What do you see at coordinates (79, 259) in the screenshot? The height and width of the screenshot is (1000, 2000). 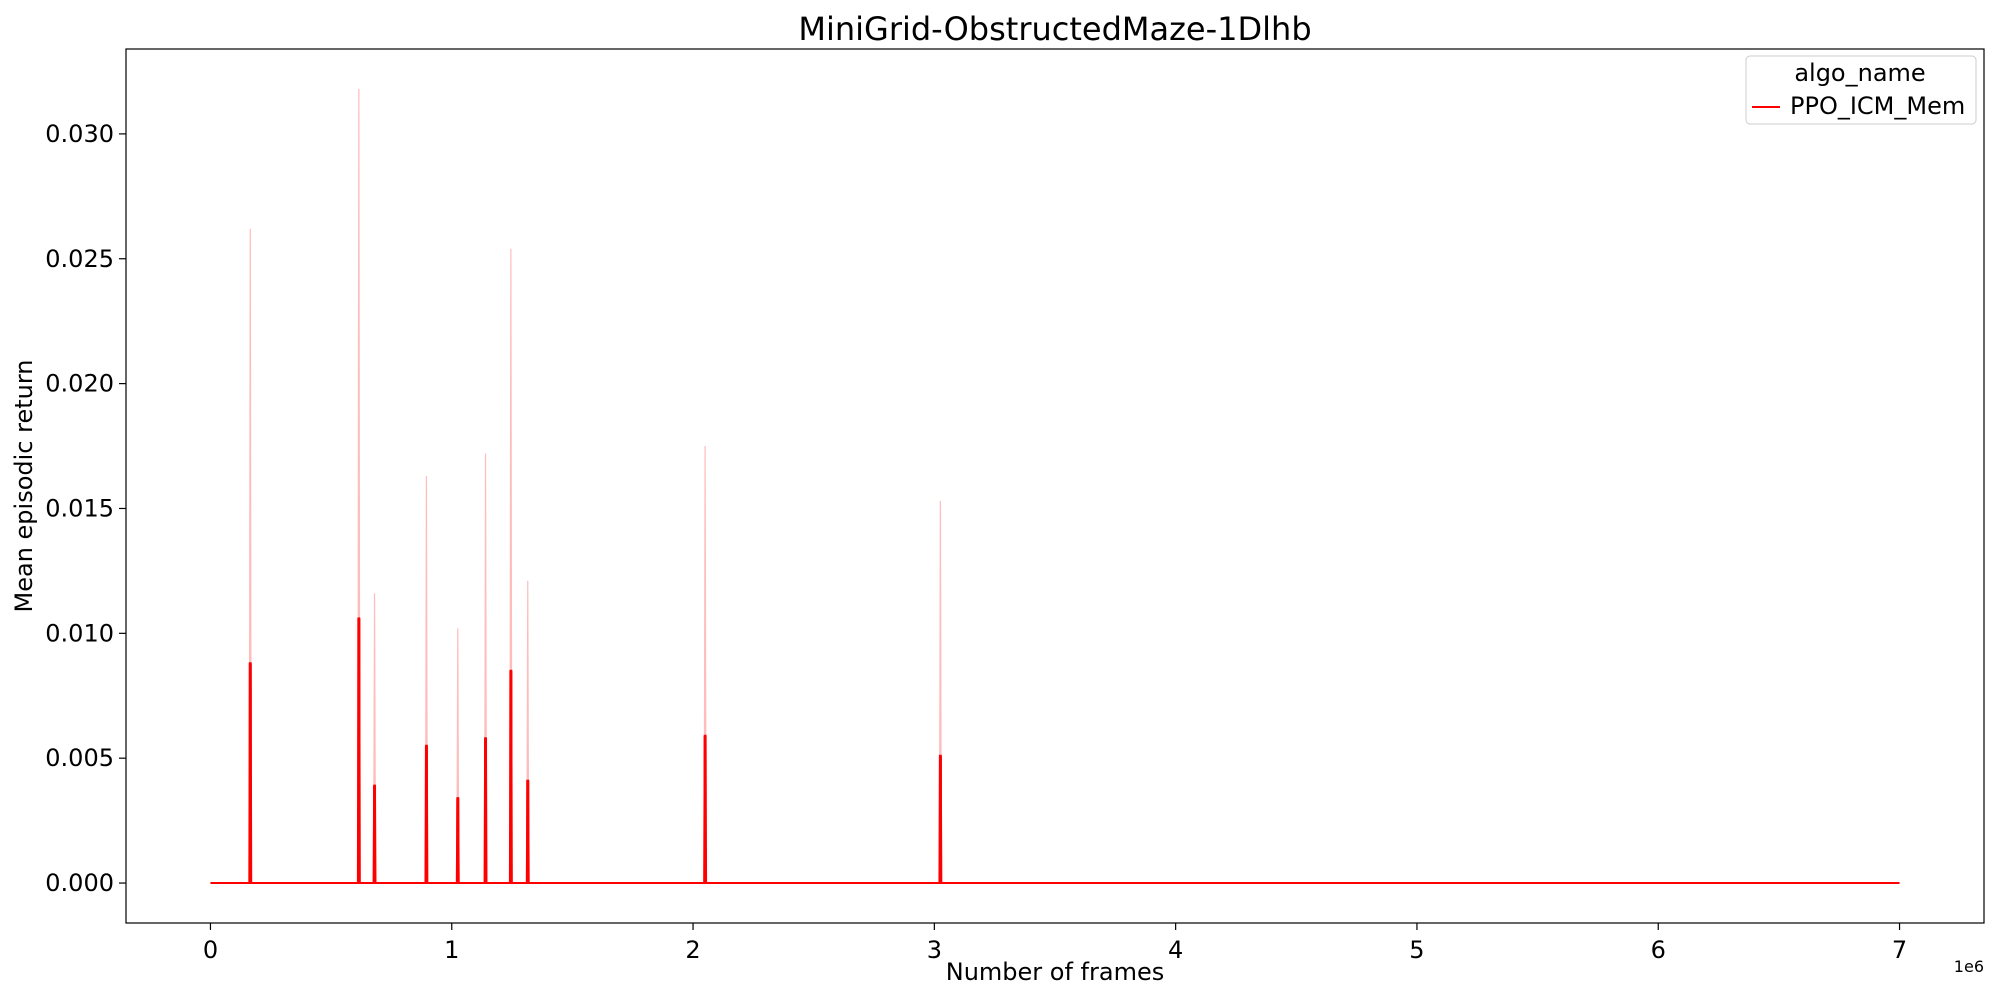 I see `y-tick-label: 0.025` at bounding box center [79, 259].